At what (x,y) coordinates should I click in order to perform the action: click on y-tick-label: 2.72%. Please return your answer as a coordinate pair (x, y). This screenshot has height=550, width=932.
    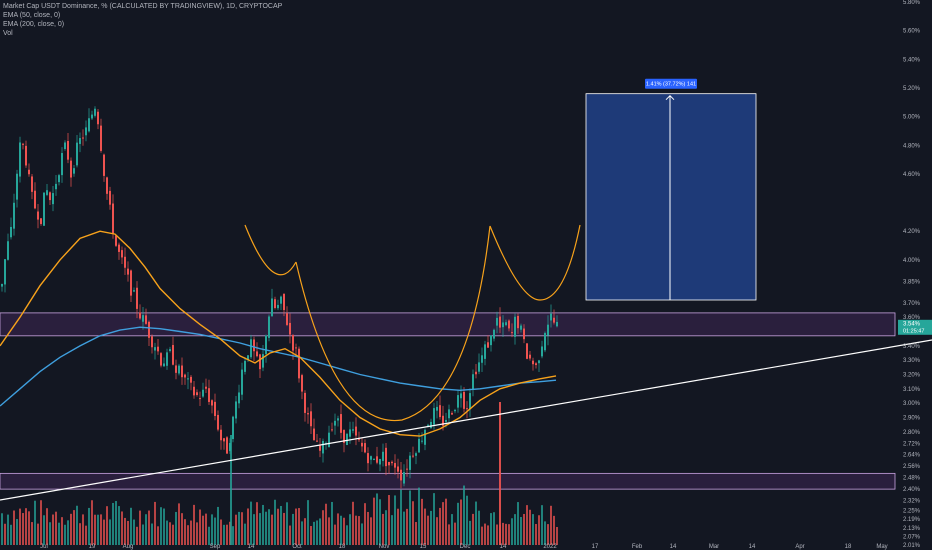
    Looking at the image, I should click on (912, 444).